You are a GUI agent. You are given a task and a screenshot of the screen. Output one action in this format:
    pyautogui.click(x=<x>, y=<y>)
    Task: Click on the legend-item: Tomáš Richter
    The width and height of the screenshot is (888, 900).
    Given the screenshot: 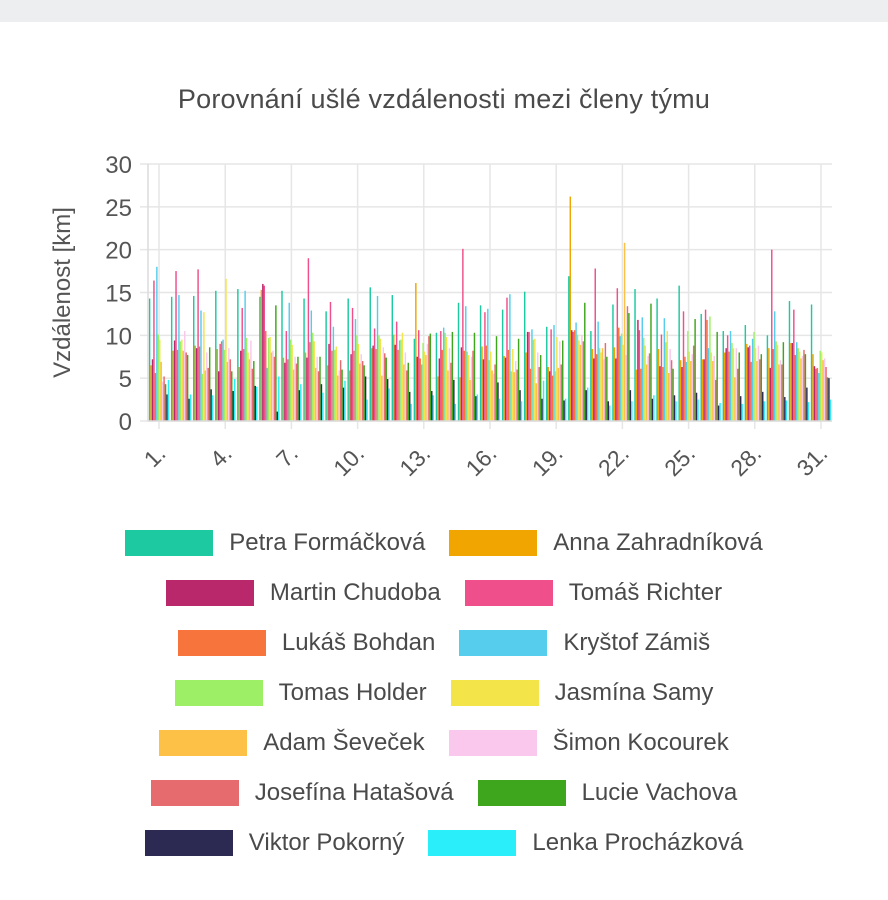 What is the action you would take?
    pyautogui.click(x=593, y=593)
    